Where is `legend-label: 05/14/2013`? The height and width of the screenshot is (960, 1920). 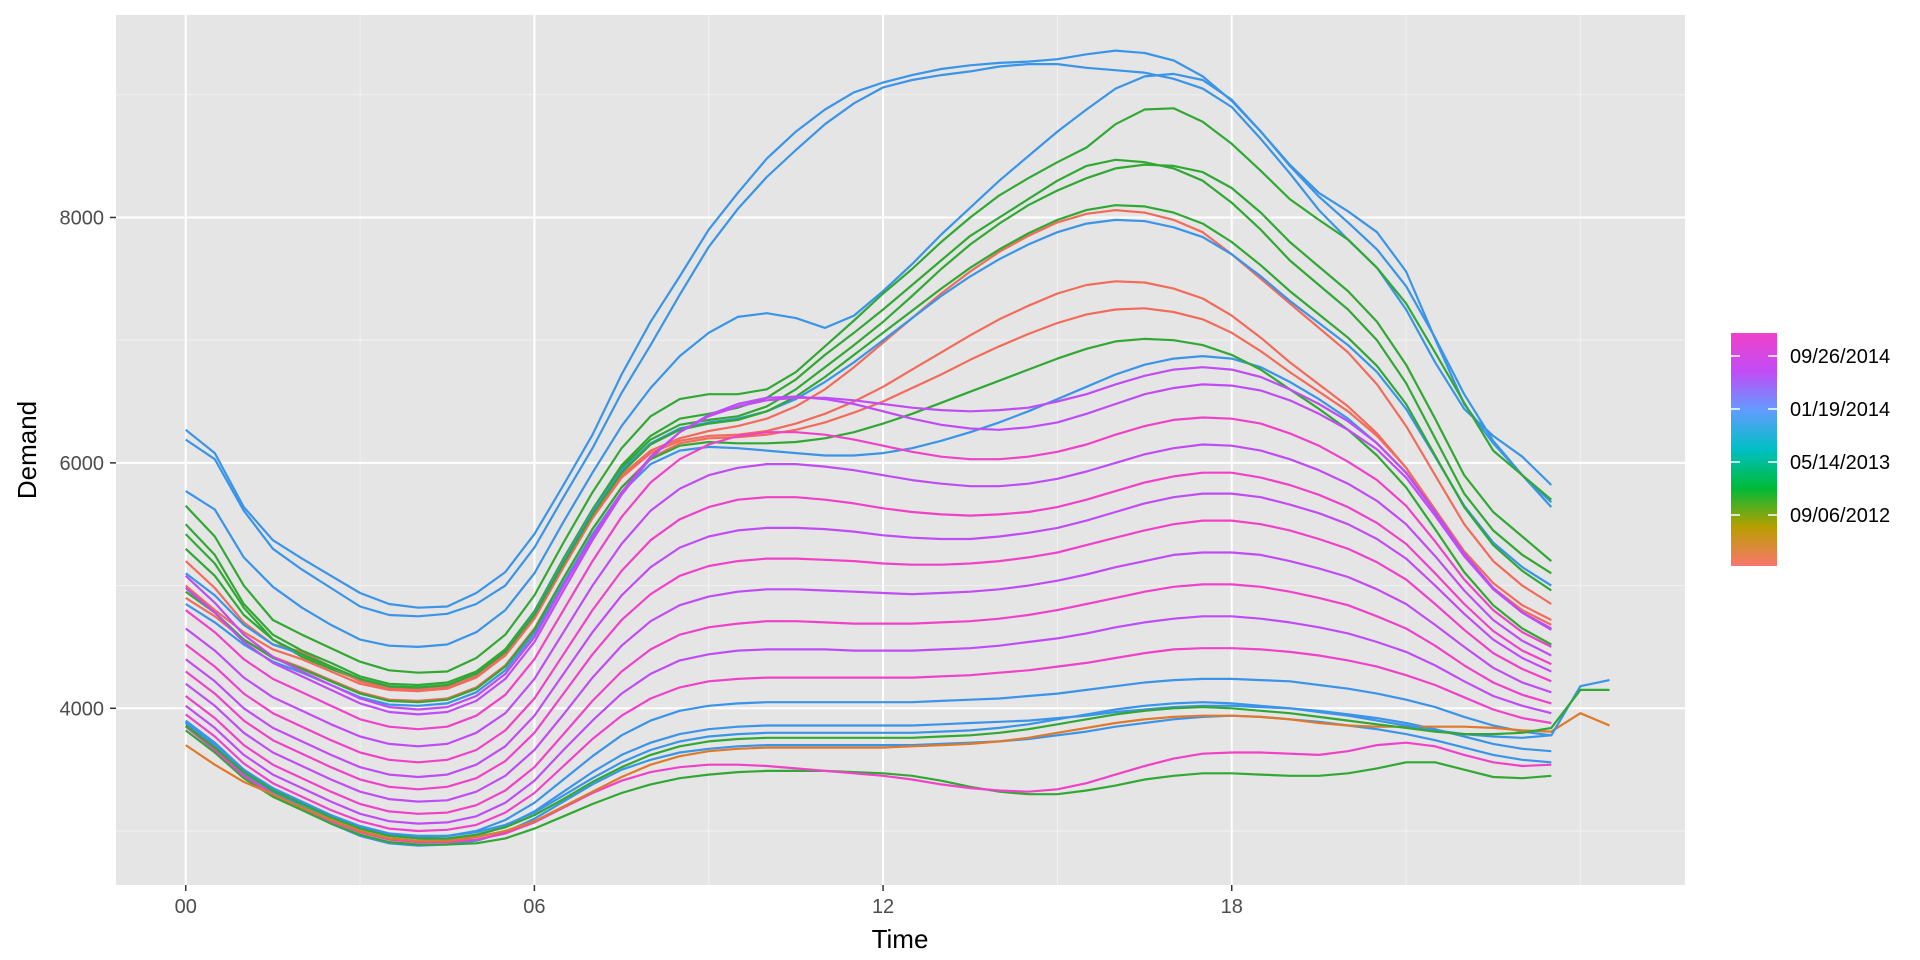
legend-label: 05/14/2013 is located at coordinates (1840, 463).